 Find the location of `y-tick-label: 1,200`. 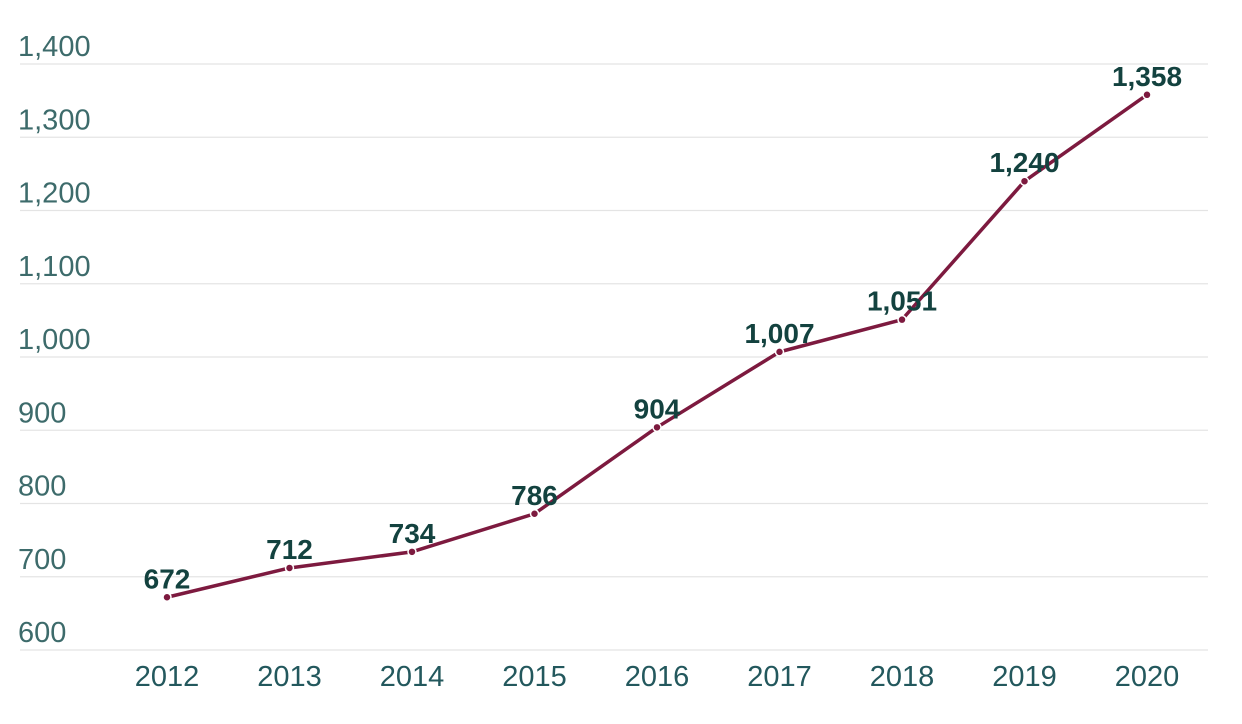

y-tick-label: 1,200 is located at coordinates (54, 194).